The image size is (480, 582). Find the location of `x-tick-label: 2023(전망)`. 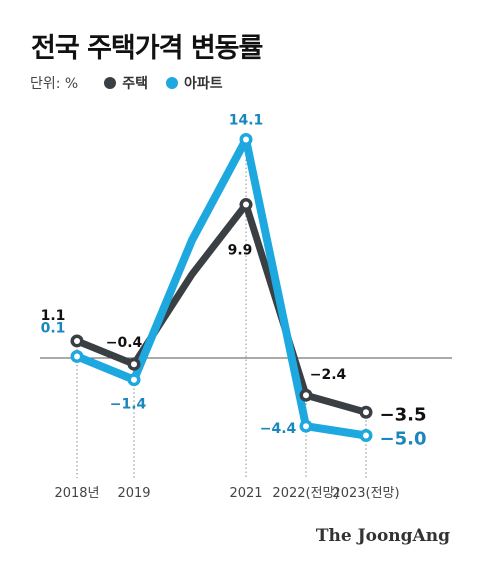

x-tick-label: 2023(전망) is located at coordinates (365, 493).